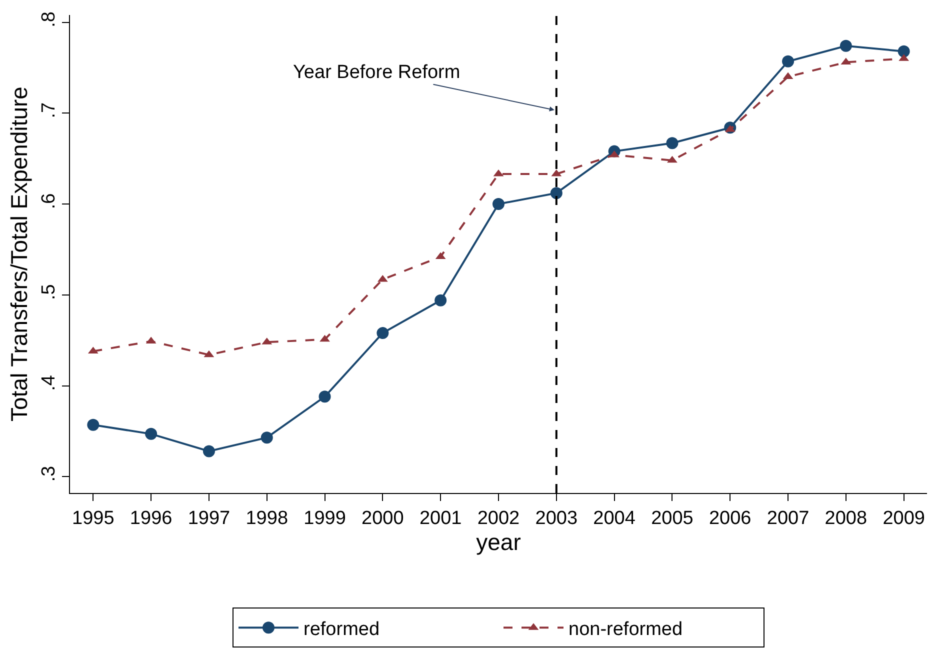 The image size is (947, 660). I want to click on x-tick-label: 2004, so click(614, 518).